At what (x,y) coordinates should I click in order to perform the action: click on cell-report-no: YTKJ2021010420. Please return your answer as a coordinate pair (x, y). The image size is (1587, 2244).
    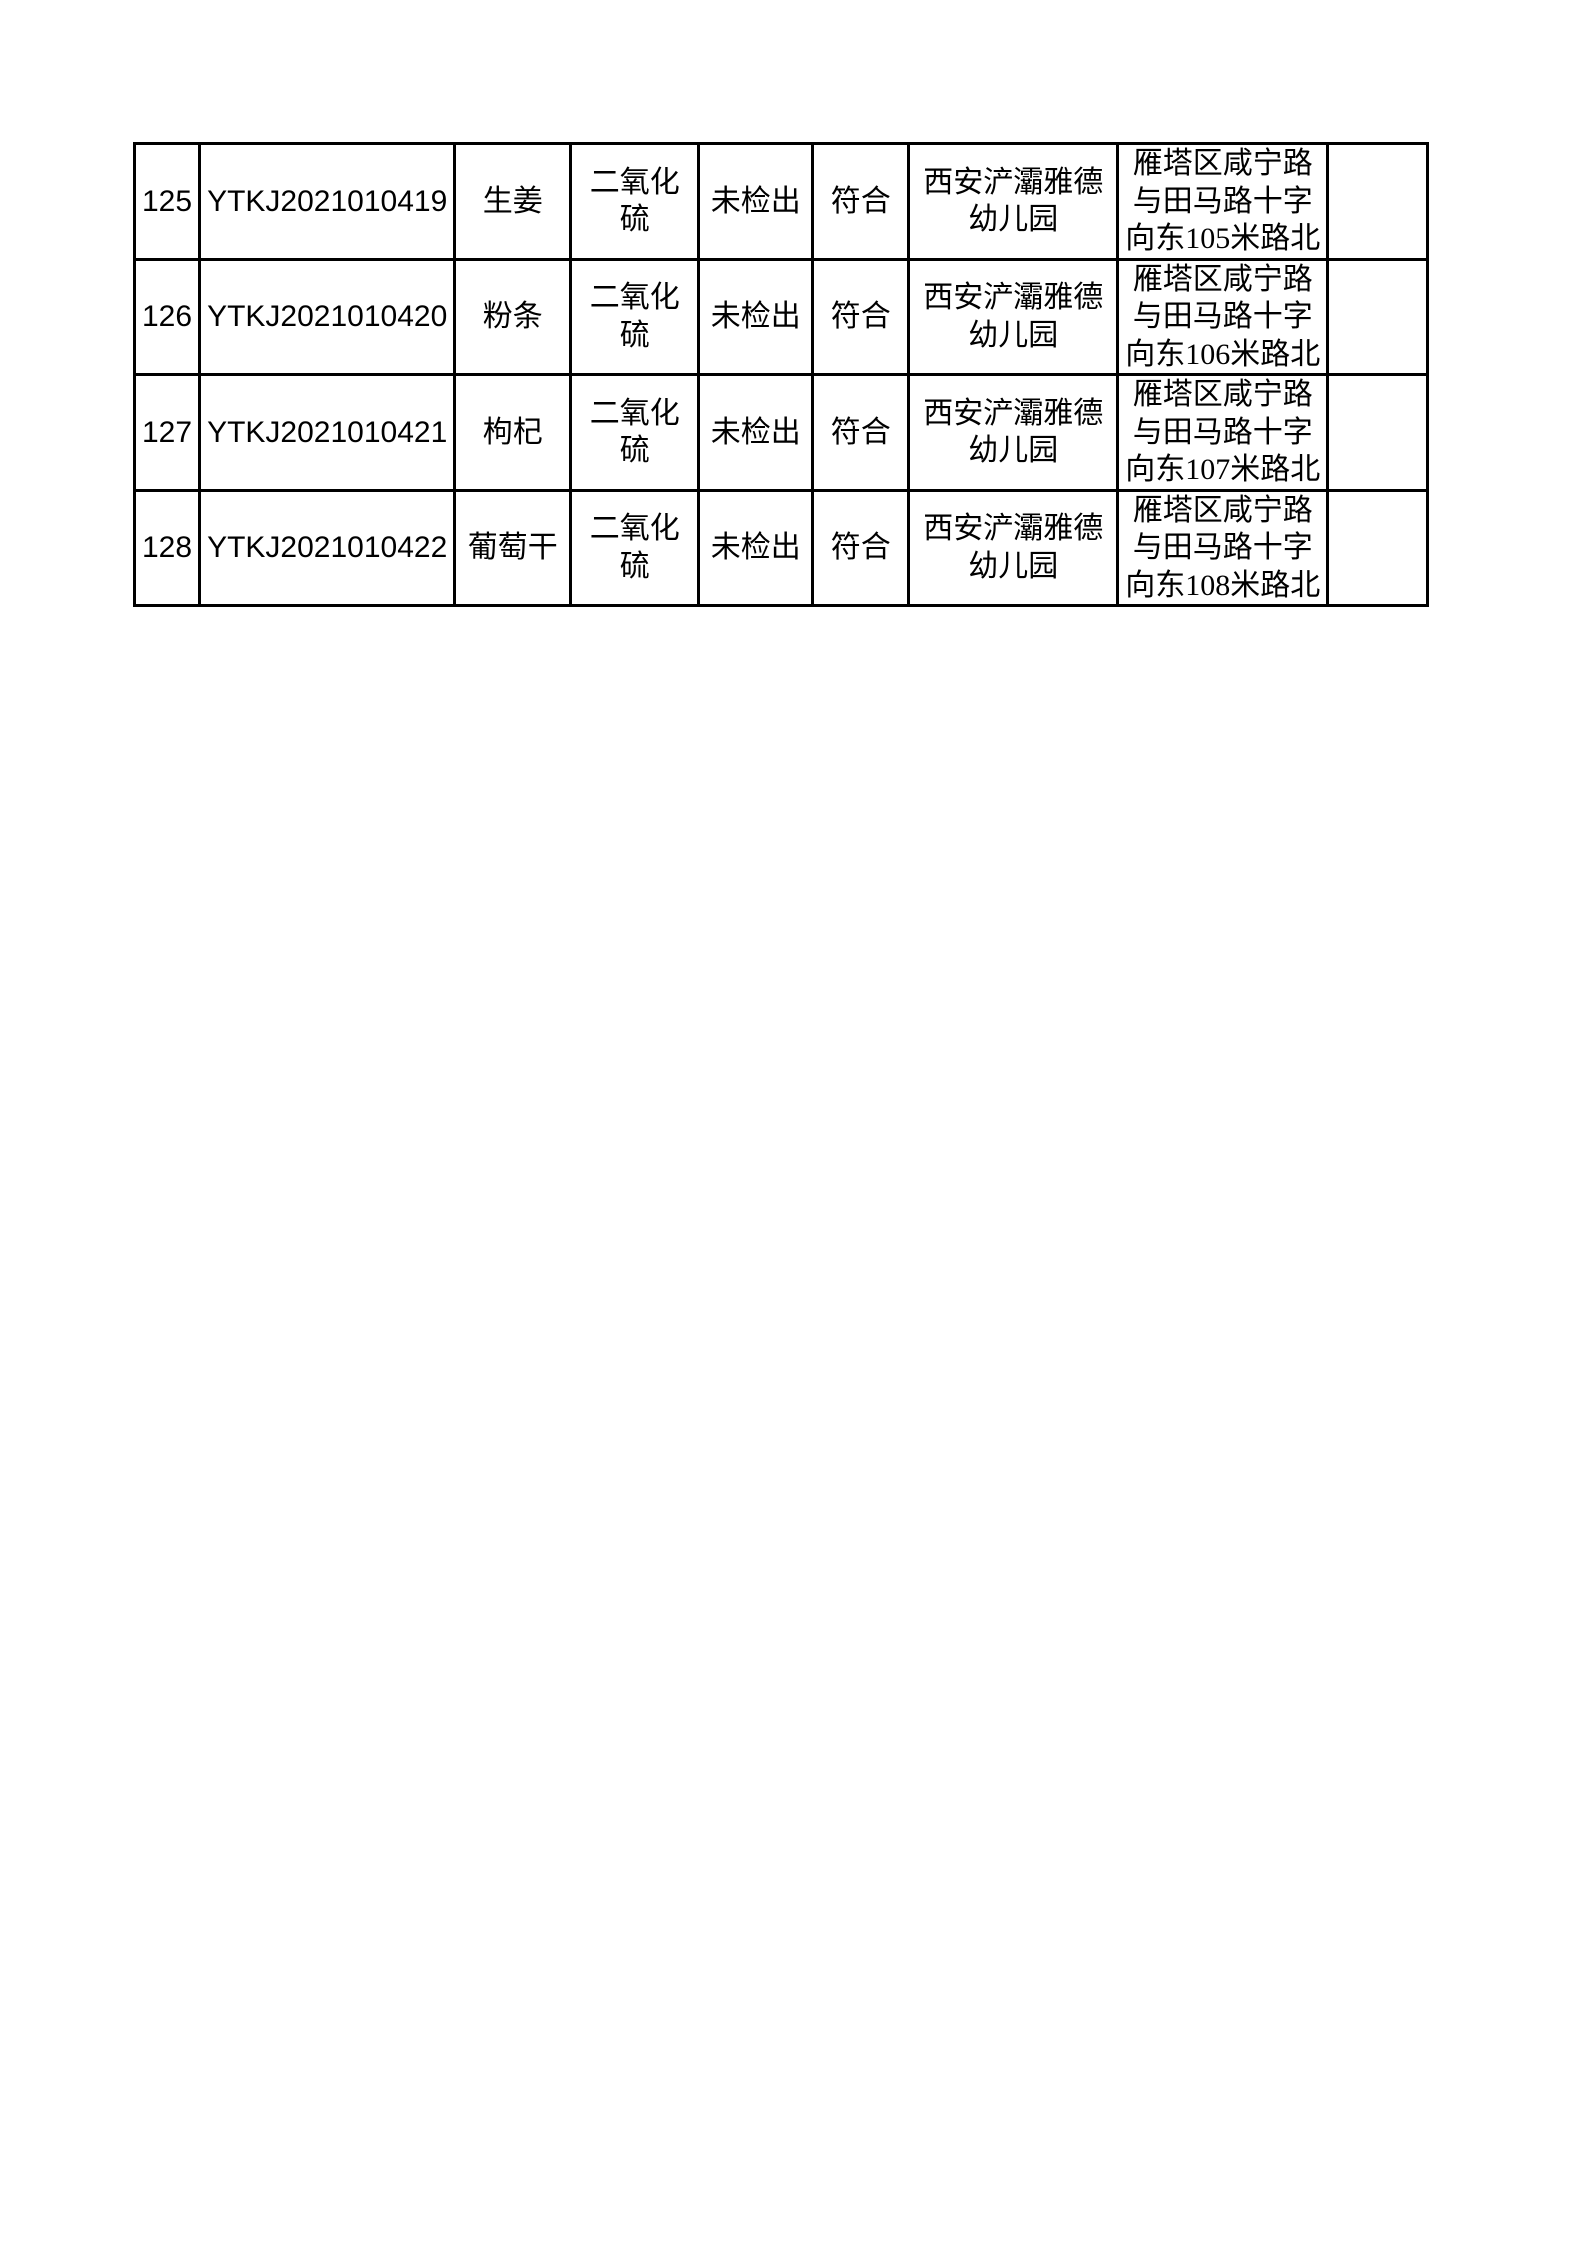
    Looking at the image, I should click on (327, 316).